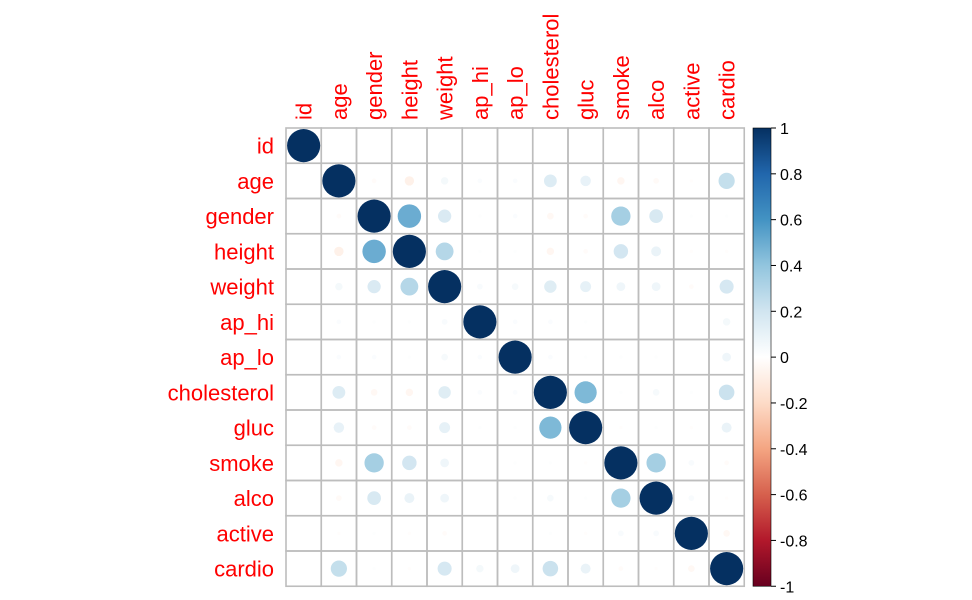  I want to click on corr-gender-cardio, so click(726, 216).